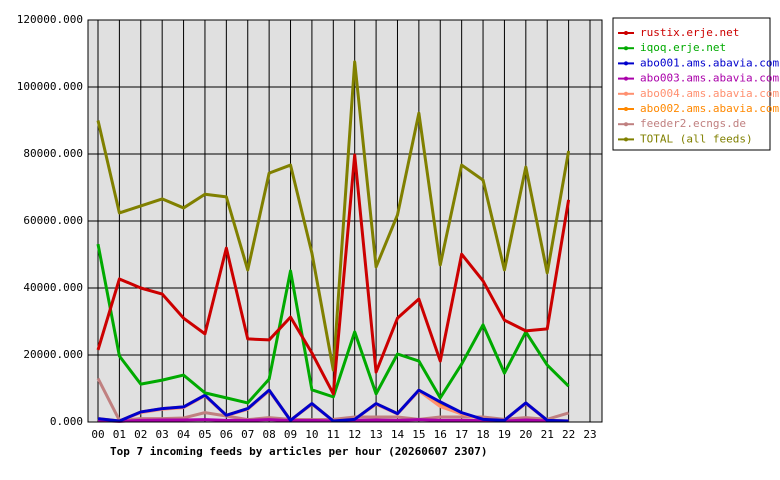 The height and width of the screenshot is (480, 780). Describe the element at coordinates (709, 108) in the screenshot. I see `legend-label: abo002.ams.abavia.com` at that location.